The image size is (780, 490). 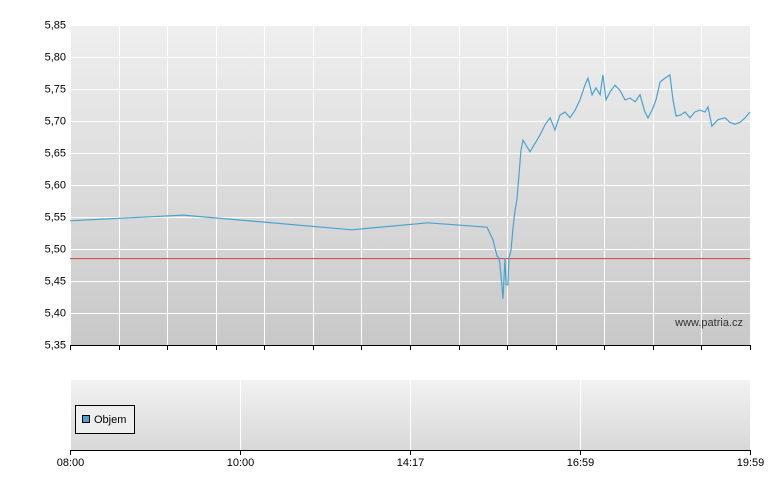 What do you see at coordinates (71, 463) in the screenshot?
I see `x-tick-label: 08:00` at bounding box center [71, 463].